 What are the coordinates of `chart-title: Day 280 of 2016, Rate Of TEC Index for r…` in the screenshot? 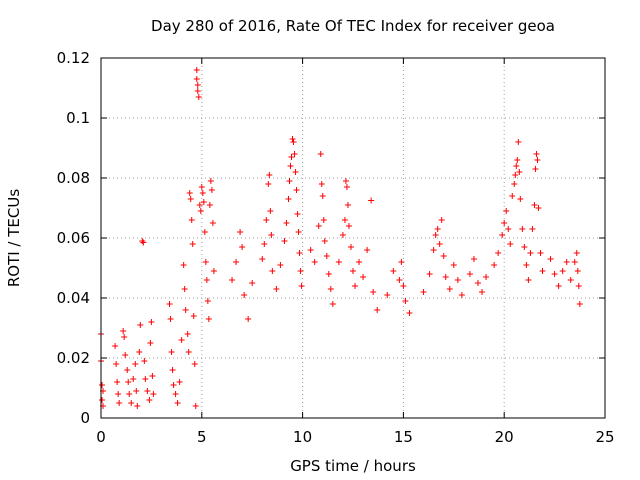 It's located at (353, 26).